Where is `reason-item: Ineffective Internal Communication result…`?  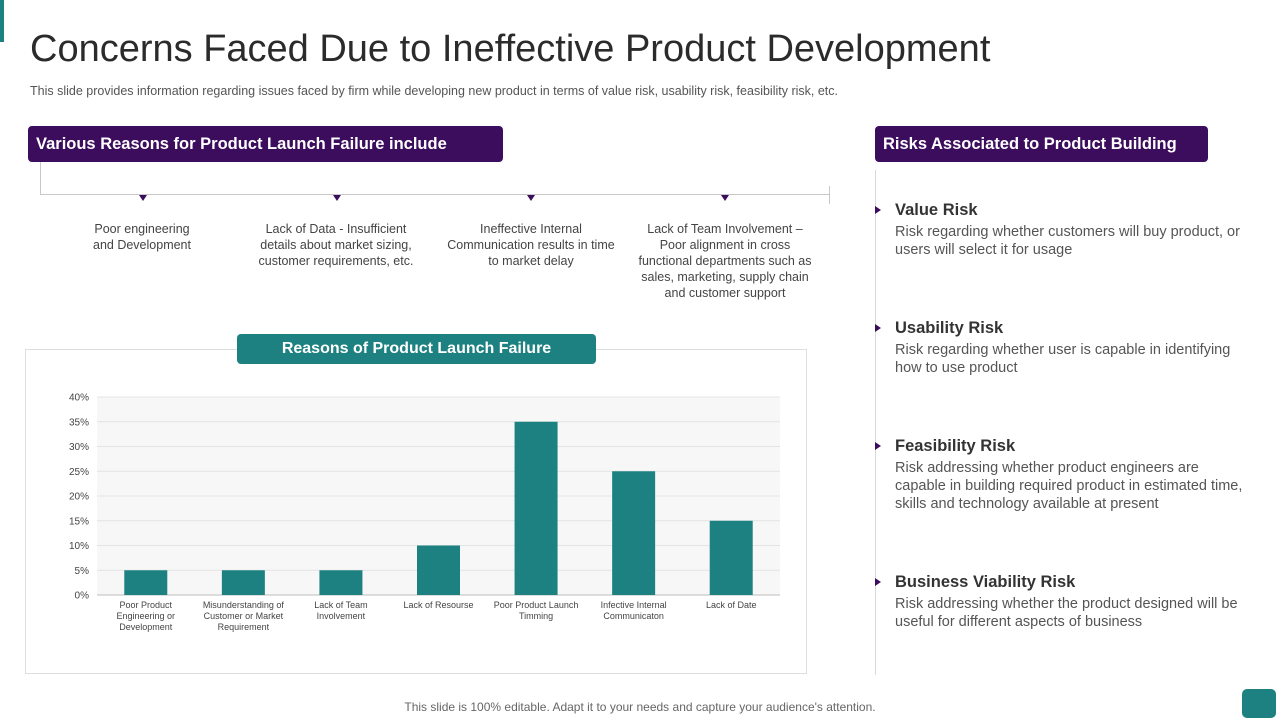
reason-item: Ineffective Internal Communication result… is located at coordinates (531, 245).